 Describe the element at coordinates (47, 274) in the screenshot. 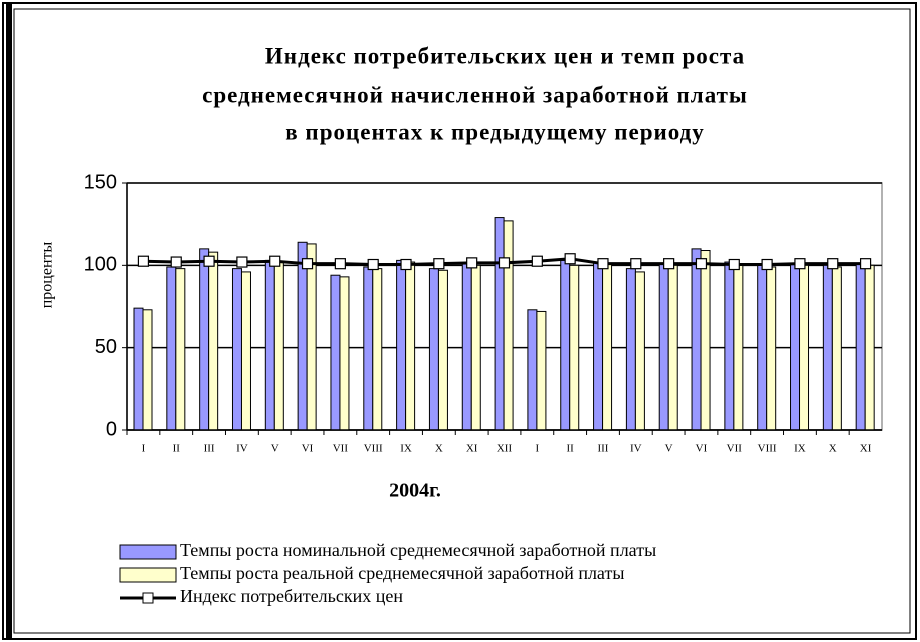

I see `y-axis-label: проценты` at that location.